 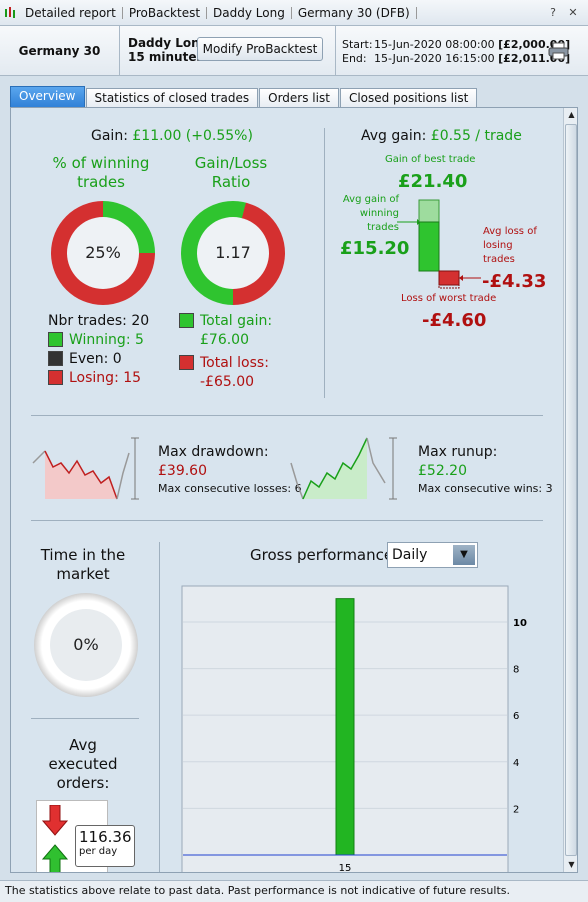 I want to click on strategy-info: Daddy Long 15 minutes, so click(x=168, y=50).